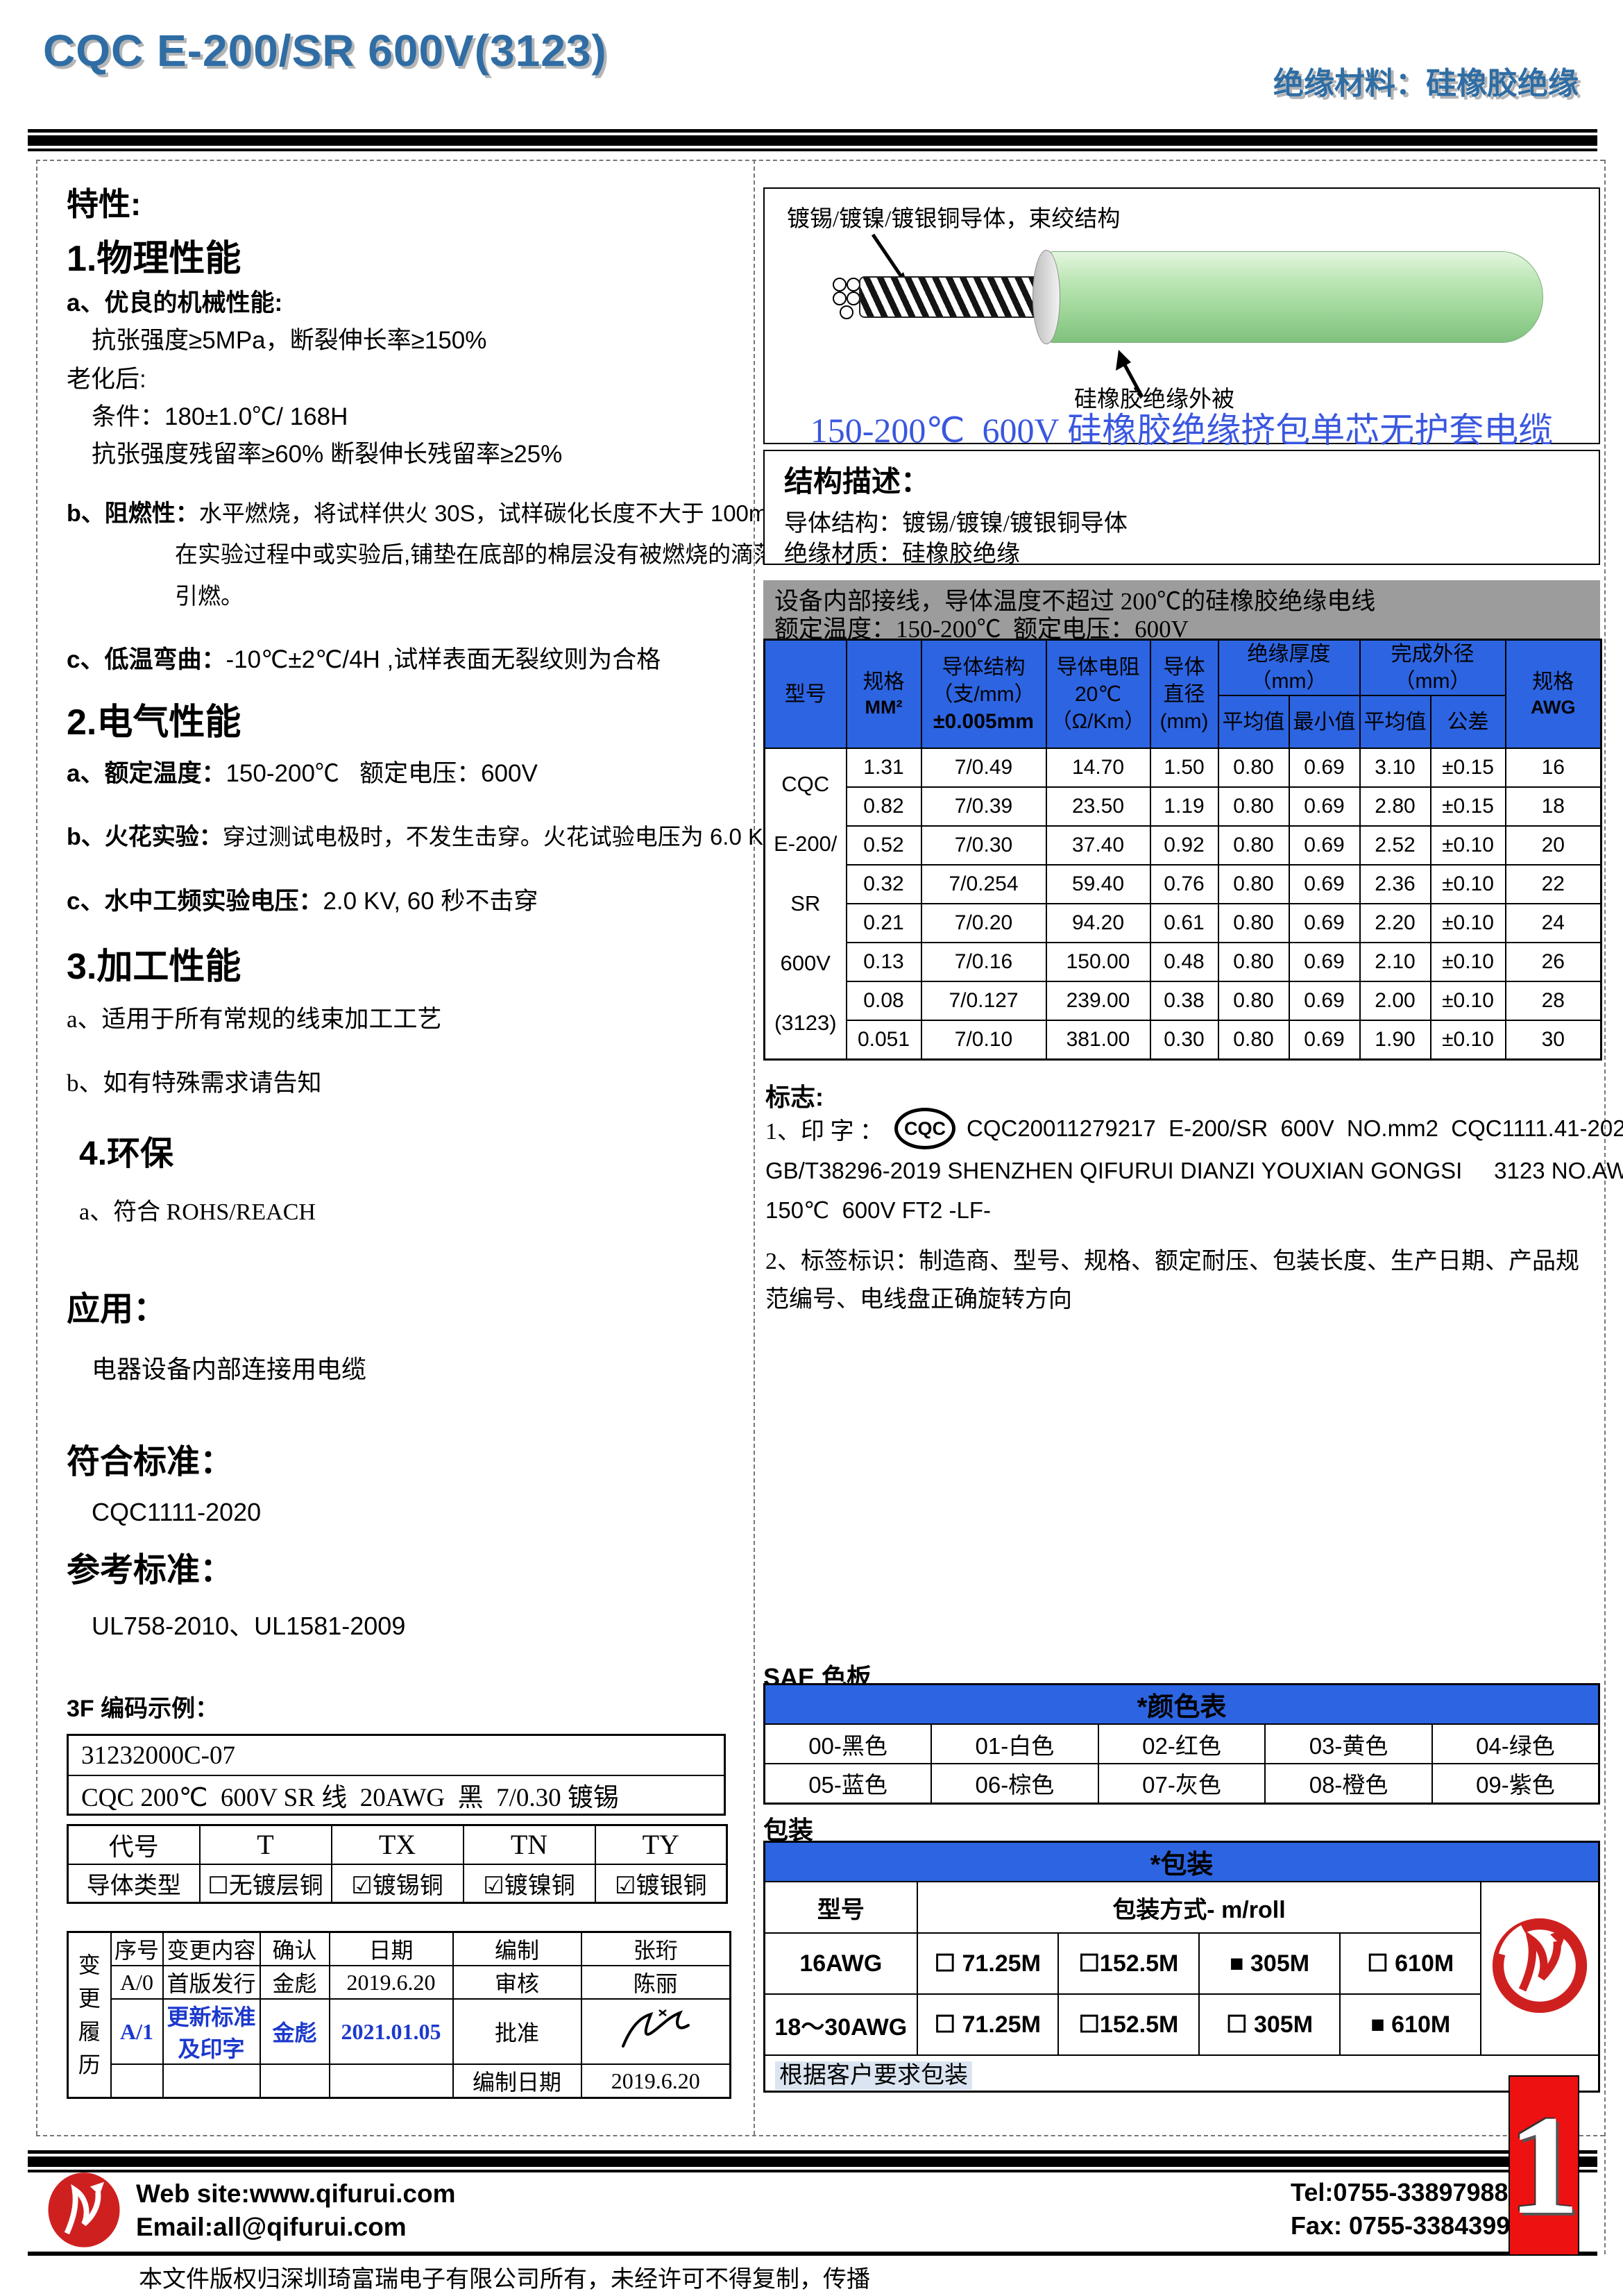 The height and width of the screenshot is (2296, 1623). Describe the element at coordinates (1128, 1964) in the screenshot. I see `checkbox-16awg-152: ☐152.5M` at that location.